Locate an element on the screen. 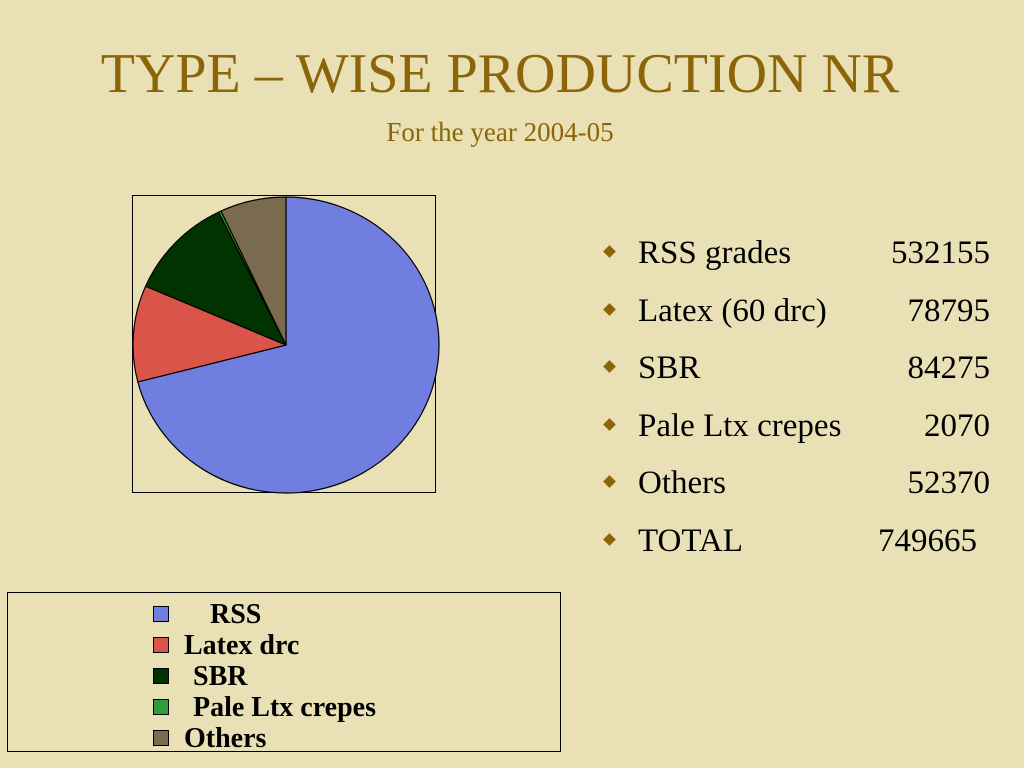 The image size is (1024, 768). slide-title: TYPE – WISE PRODUCTION NR is located at coordinates (500, 74).